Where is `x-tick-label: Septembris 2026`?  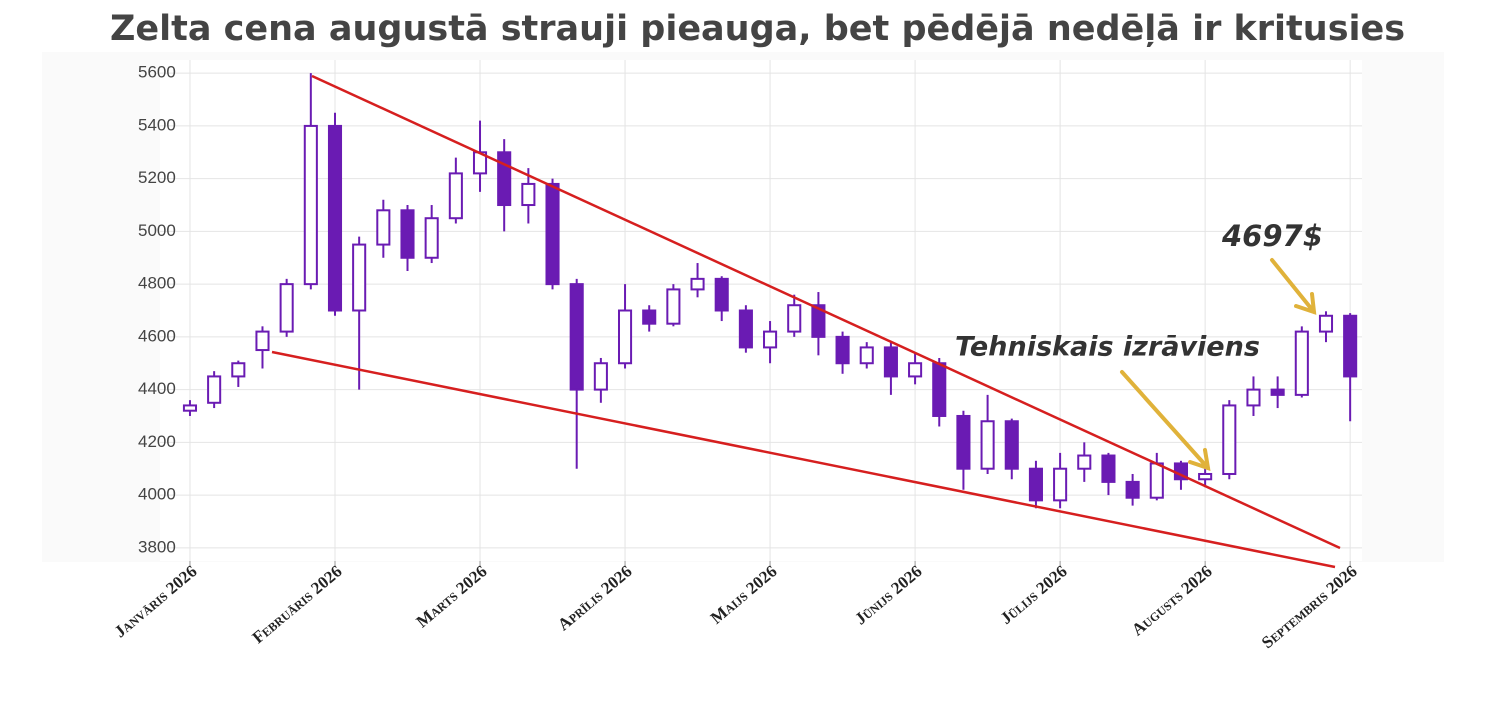 x-tick-label: Septembris 2026 is located at coordinates (1309, 607).